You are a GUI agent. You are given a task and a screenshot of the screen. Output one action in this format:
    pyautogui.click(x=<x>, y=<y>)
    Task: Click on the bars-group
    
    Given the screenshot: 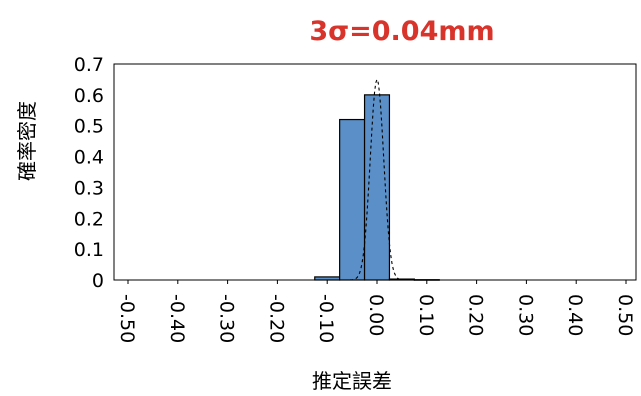 What is the action you would take?
    pyautogui.click(x=377, y=187)
    